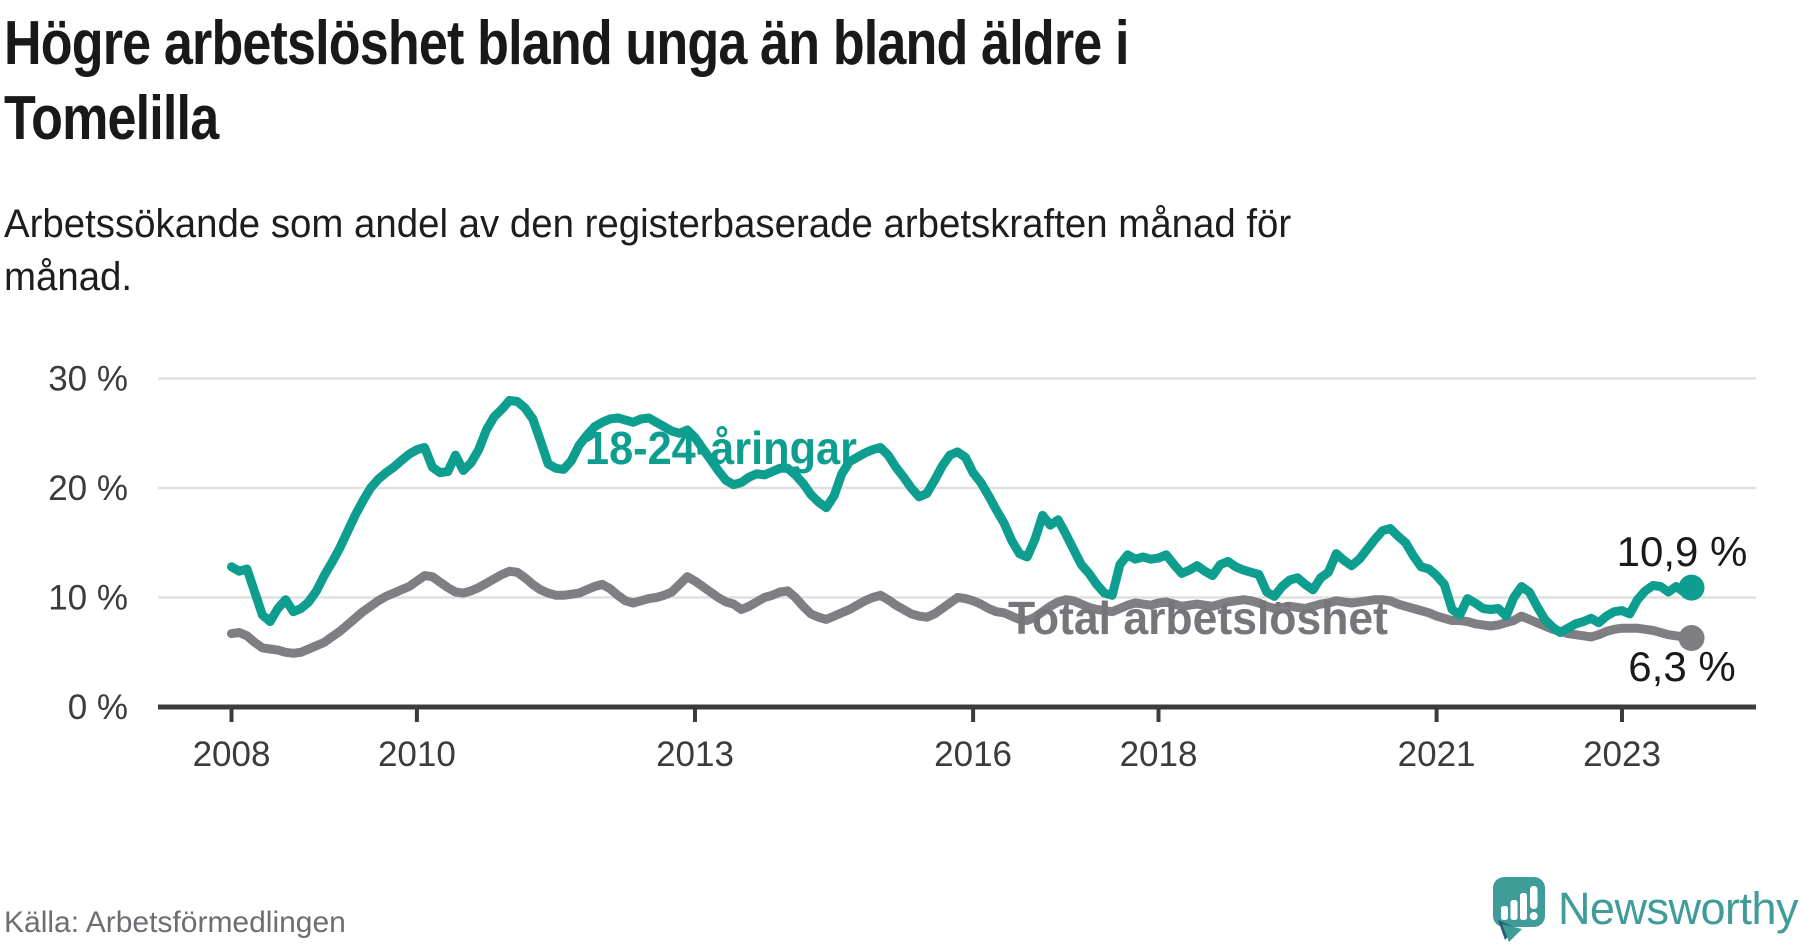 The width and height of the screenshot is (1800, 948). What do you see at coordinates (721, 448) in the screenshot?
I see `series-label-youth: 18-24-åringar` at bounding box center [721, 448].